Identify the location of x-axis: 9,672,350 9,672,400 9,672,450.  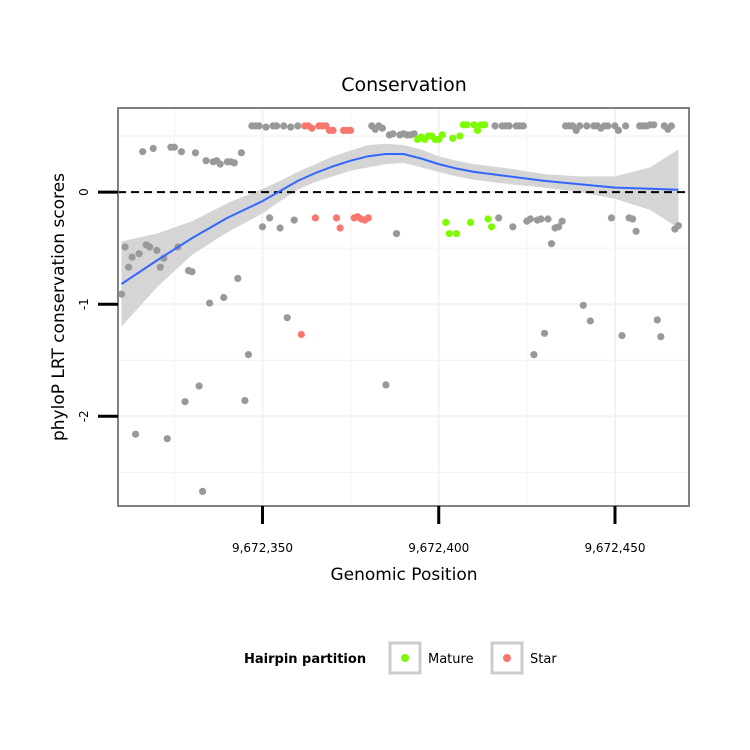
(439, 530).